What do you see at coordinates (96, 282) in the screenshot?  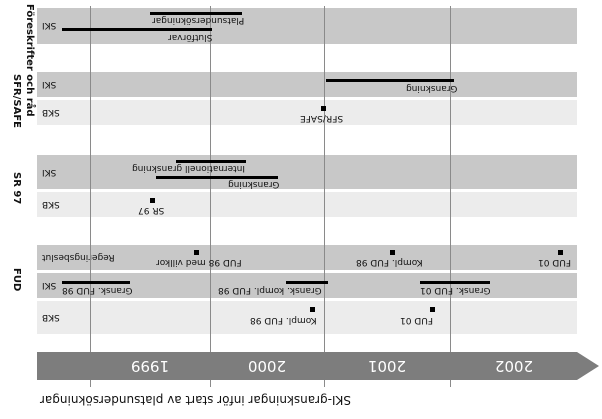 I see `bar-gransk-fud98` at bounding box center [96, 282].